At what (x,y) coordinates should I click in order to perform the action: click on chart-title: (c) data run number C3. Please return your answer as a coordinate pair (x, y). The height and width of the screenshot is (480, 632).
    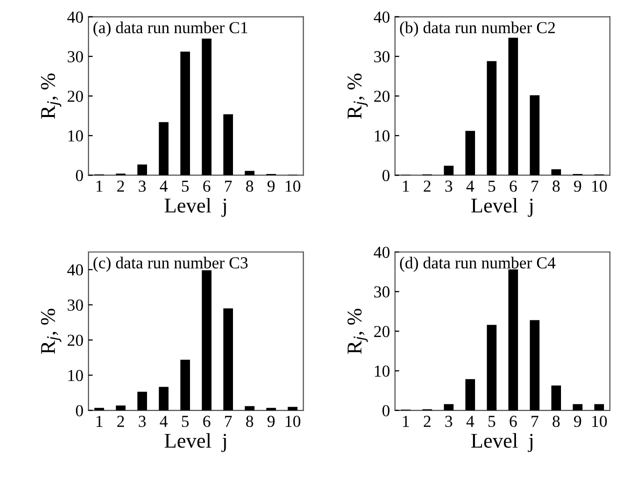
    Looking at the image, I should click on (171, 264).